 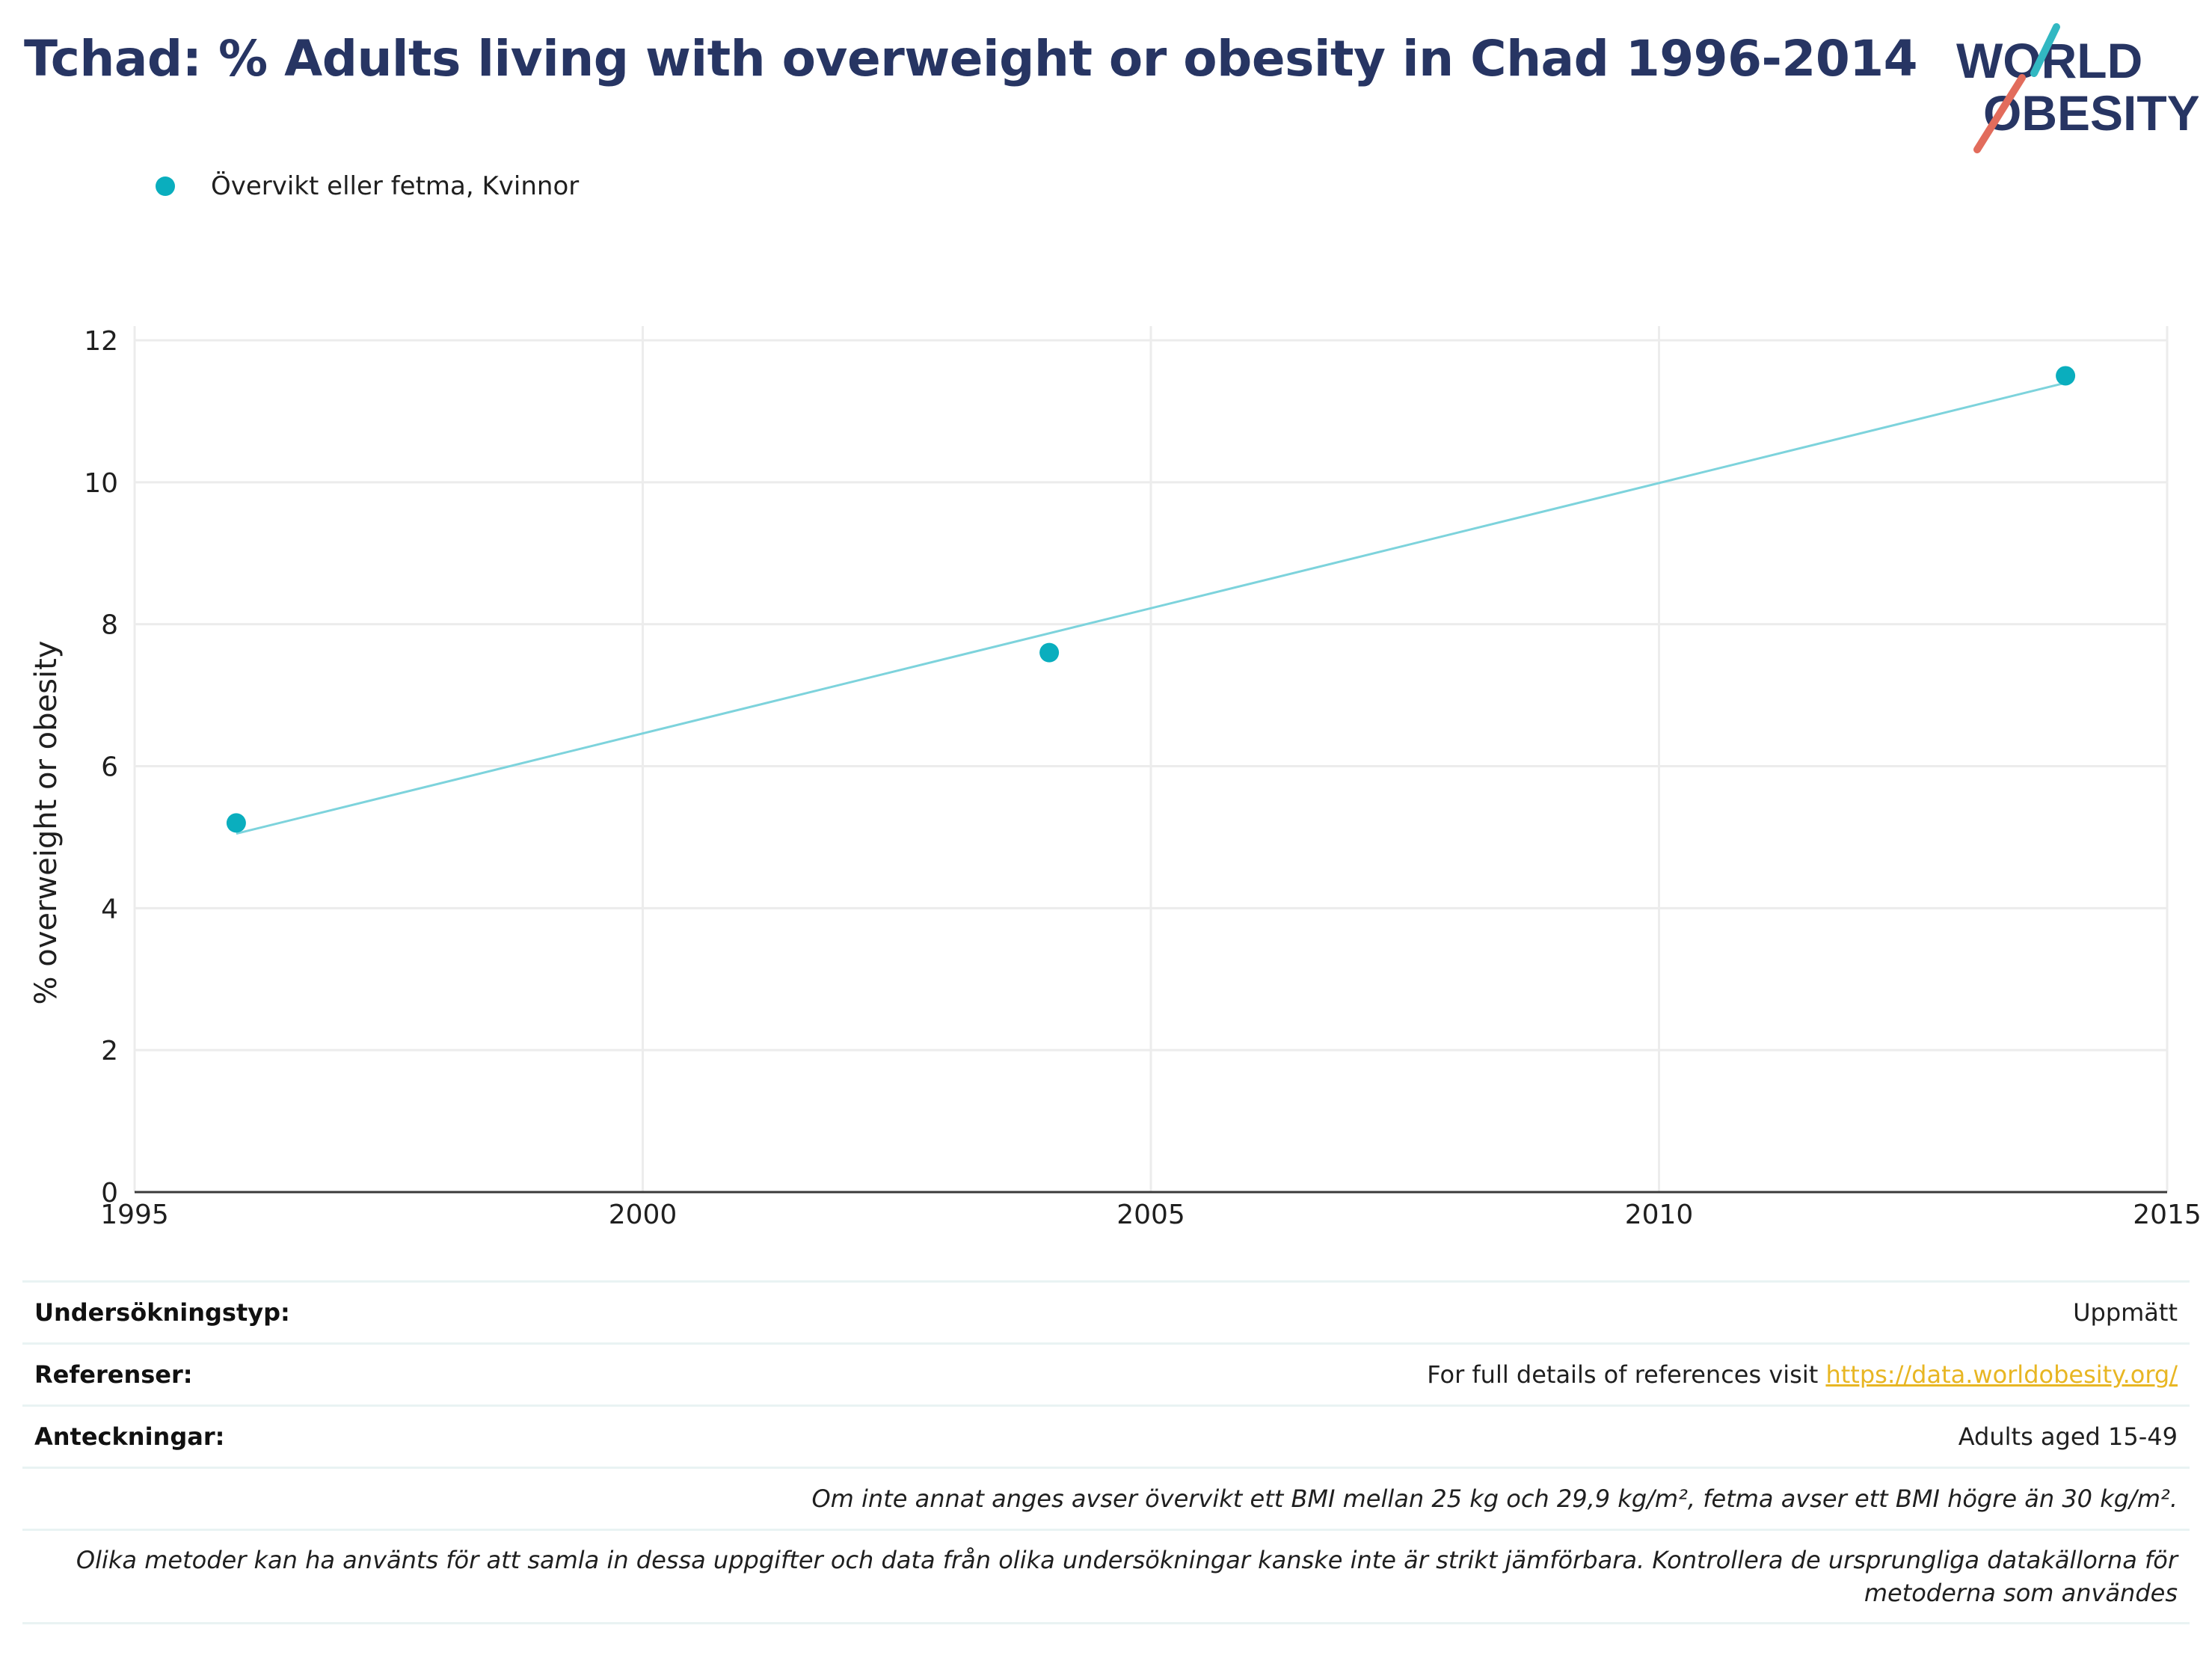 What do you see at coordinates (134, 1215) in the screenshot?
I see `x-tick-label: 1995` at bounding box center [134, 1215].